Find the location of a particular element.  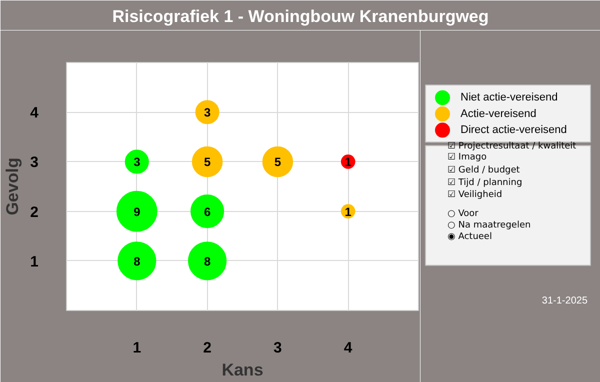

y-tick-label: 1 is located at coordinates (34, 261).